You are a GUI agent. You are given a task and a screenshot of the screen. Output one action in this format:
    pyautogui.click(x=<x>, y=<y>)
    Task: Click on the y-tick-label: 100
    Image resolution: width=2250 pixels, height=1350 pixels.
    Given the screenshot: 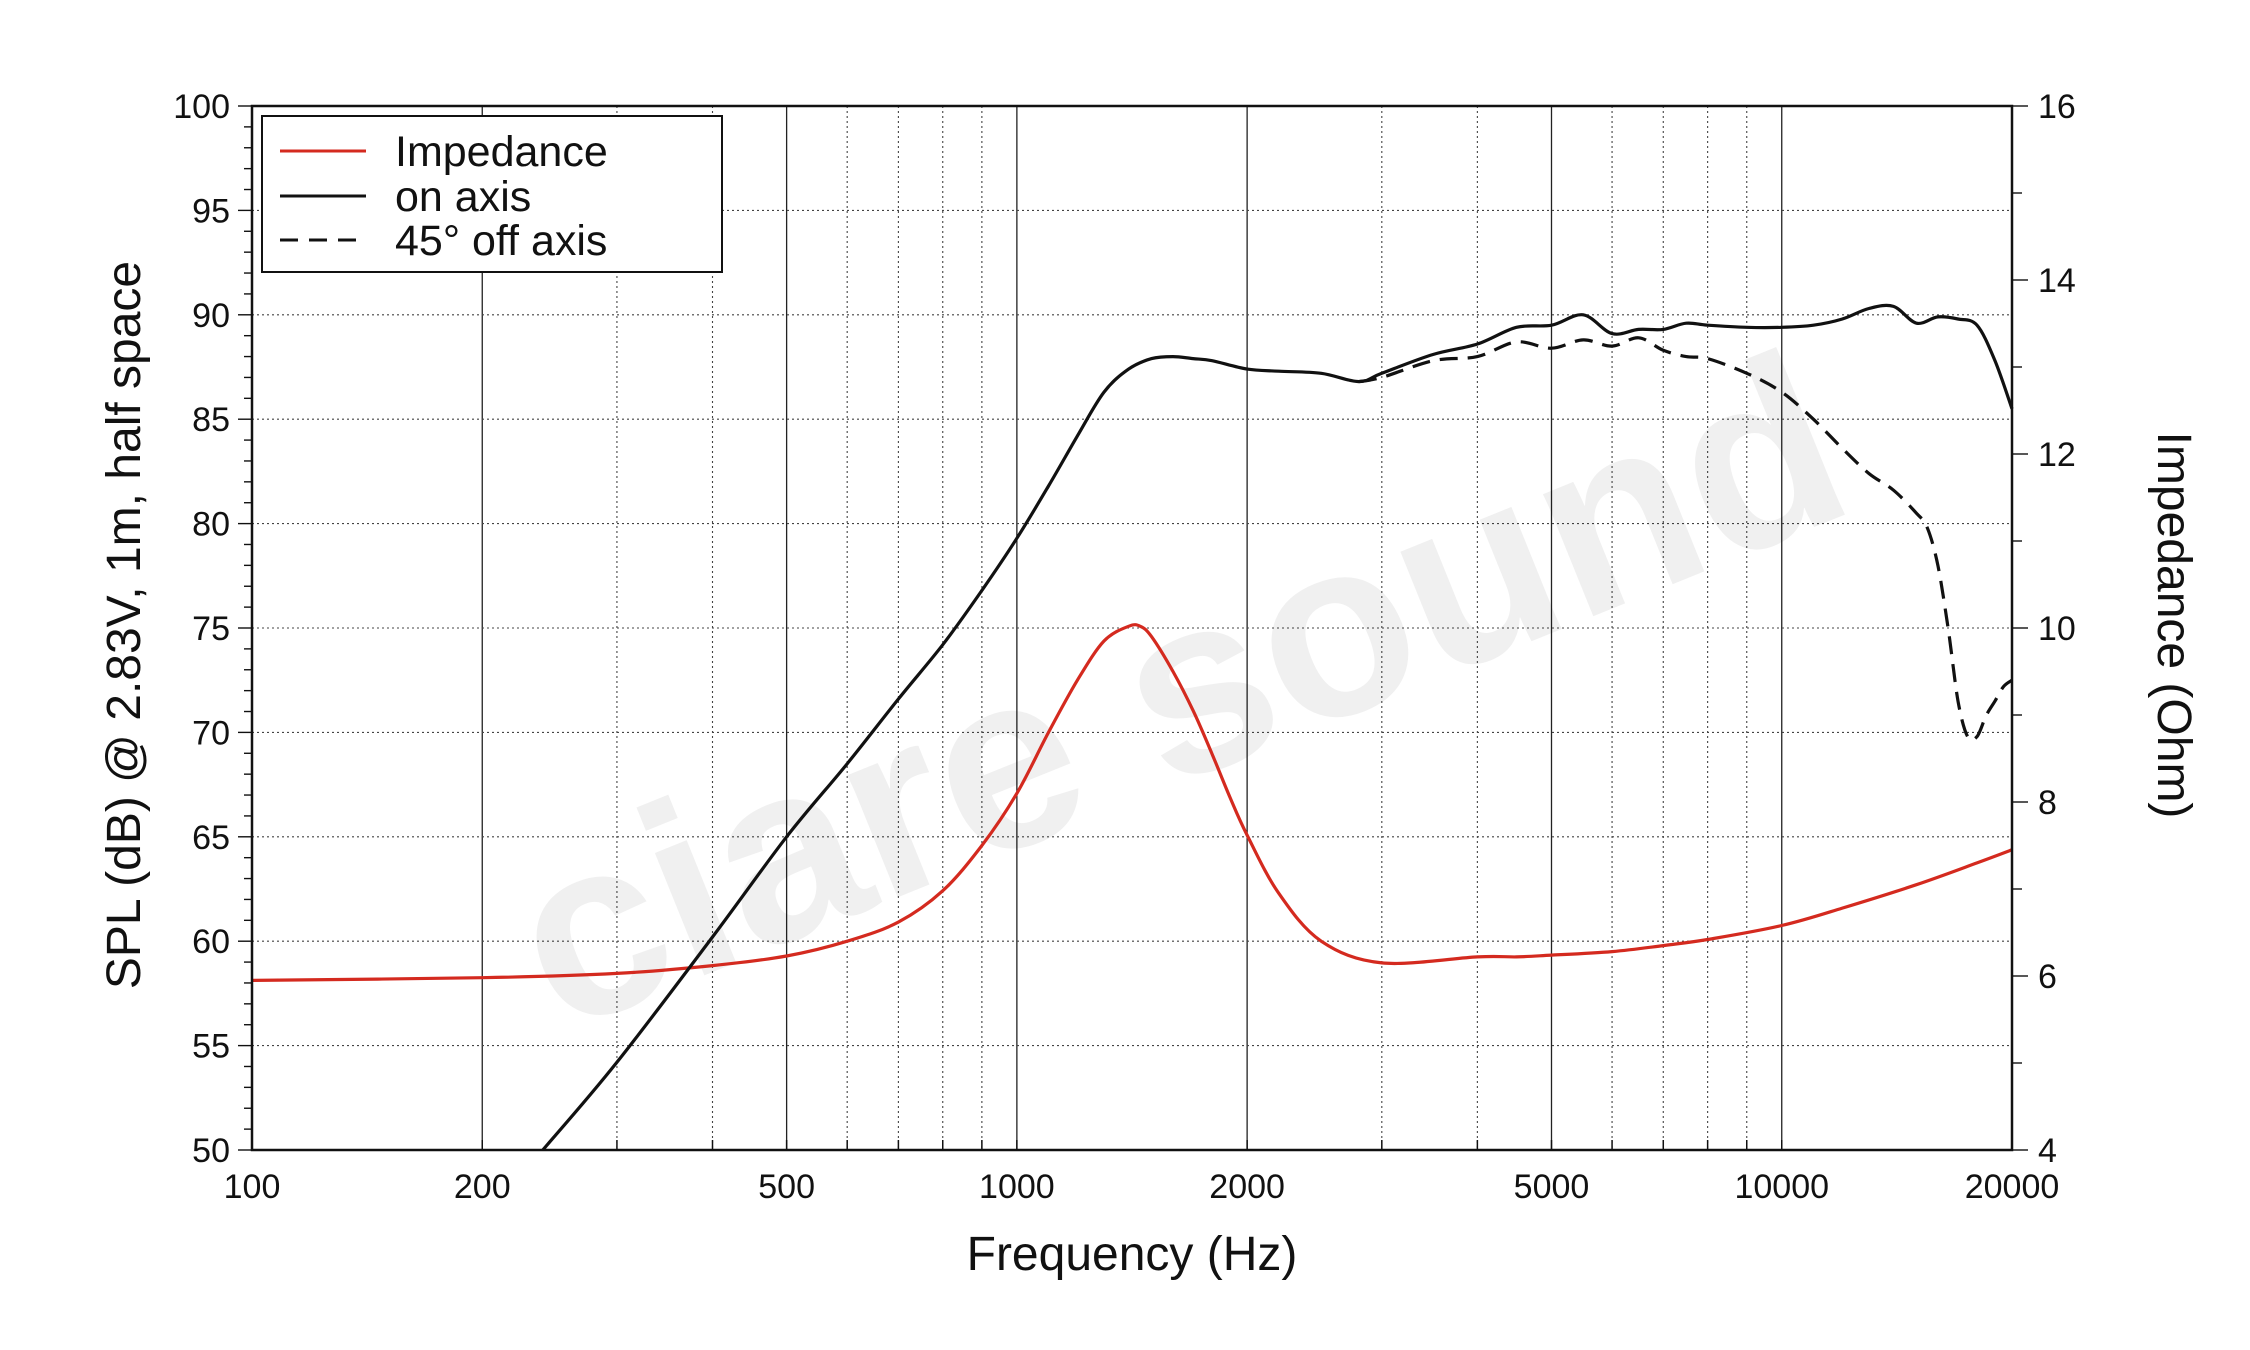 What is the action you would take?
    pyautogui.click(x=201, y=107)
    